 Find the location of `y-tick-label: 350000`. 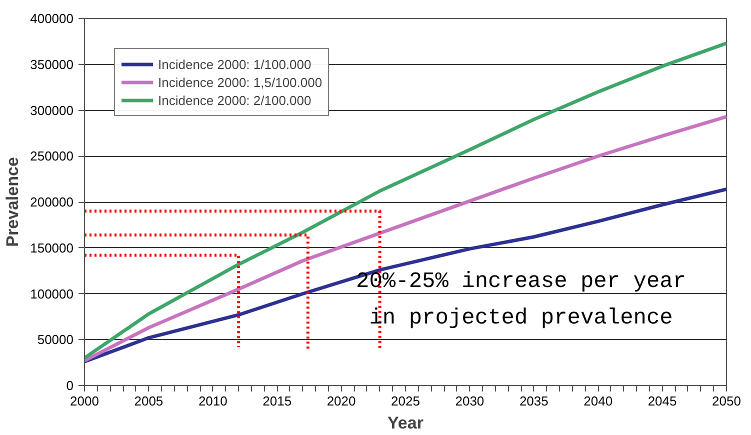

y-tick-label: 350000 is located at coordinates (52, 64).